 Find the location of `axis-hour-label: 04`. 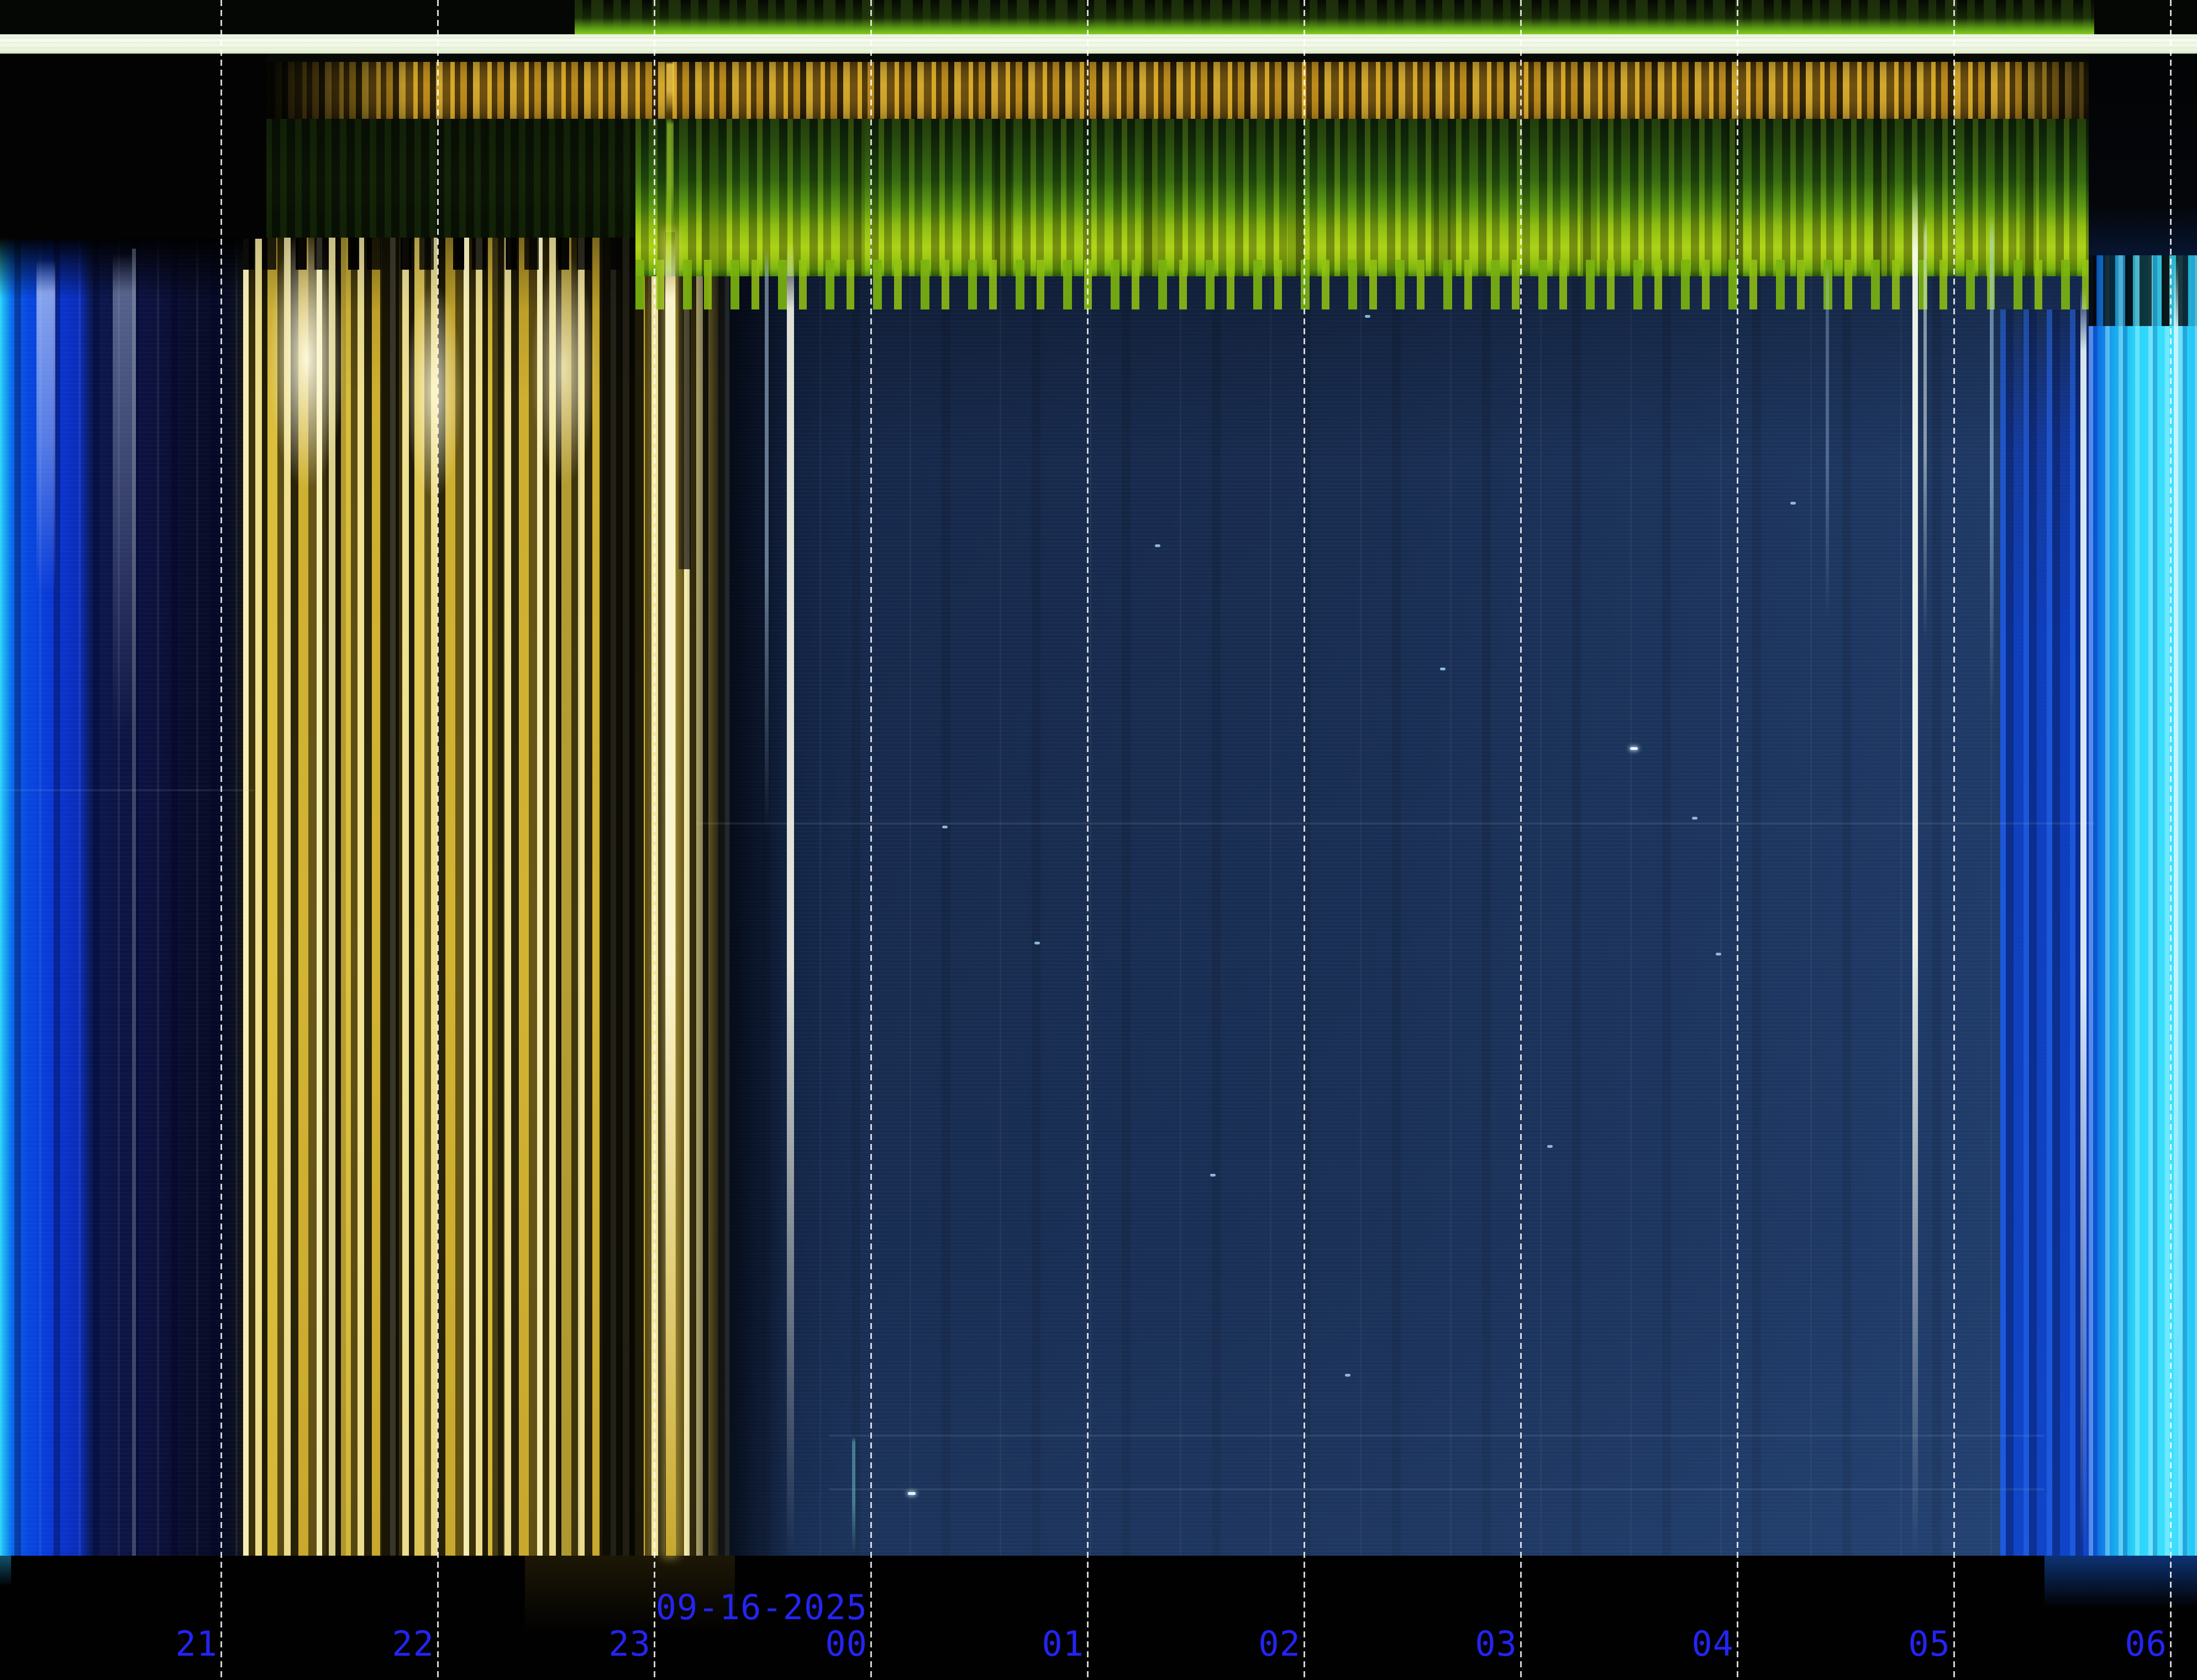

axis-hour-label: 04 is located at coordinates (1712, 1644).